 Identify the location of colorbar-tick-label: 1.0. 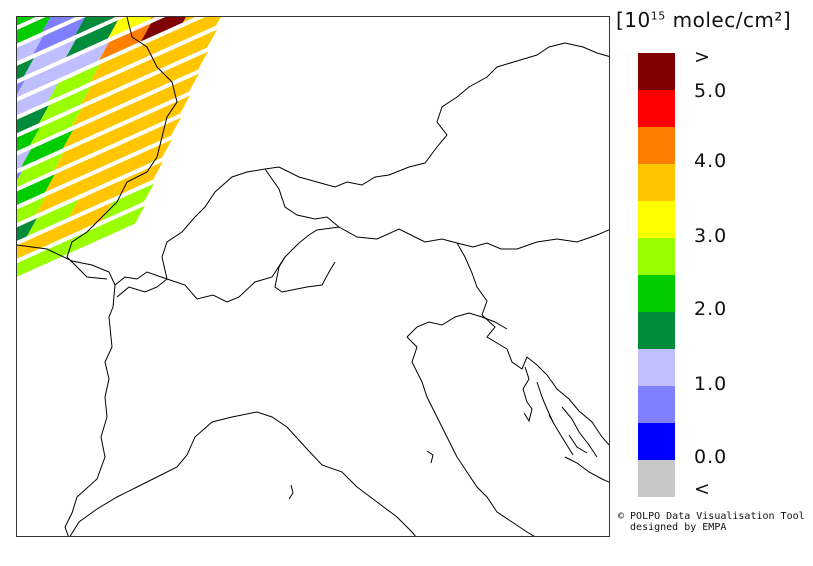
(711, 384).